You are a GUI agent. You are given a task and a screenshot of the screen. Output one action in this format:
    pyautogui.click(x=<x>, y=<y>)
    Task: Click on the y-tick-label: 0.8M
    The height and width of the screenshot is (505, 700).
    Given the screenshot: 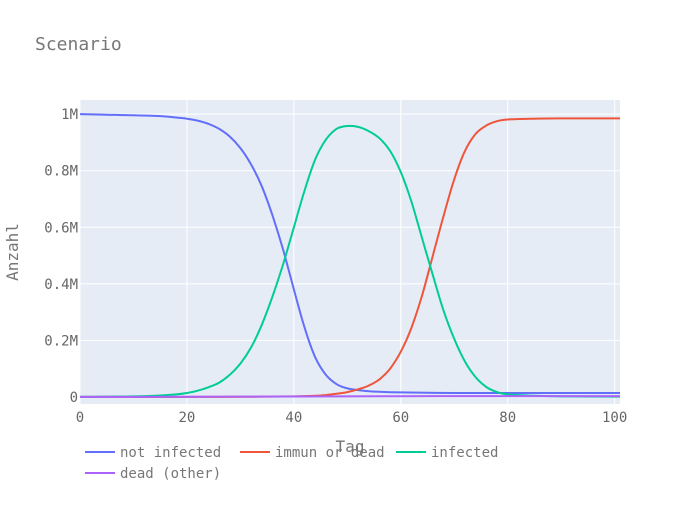 What is the action you would take?
    pyautogui.click(x=61, y=172)
    